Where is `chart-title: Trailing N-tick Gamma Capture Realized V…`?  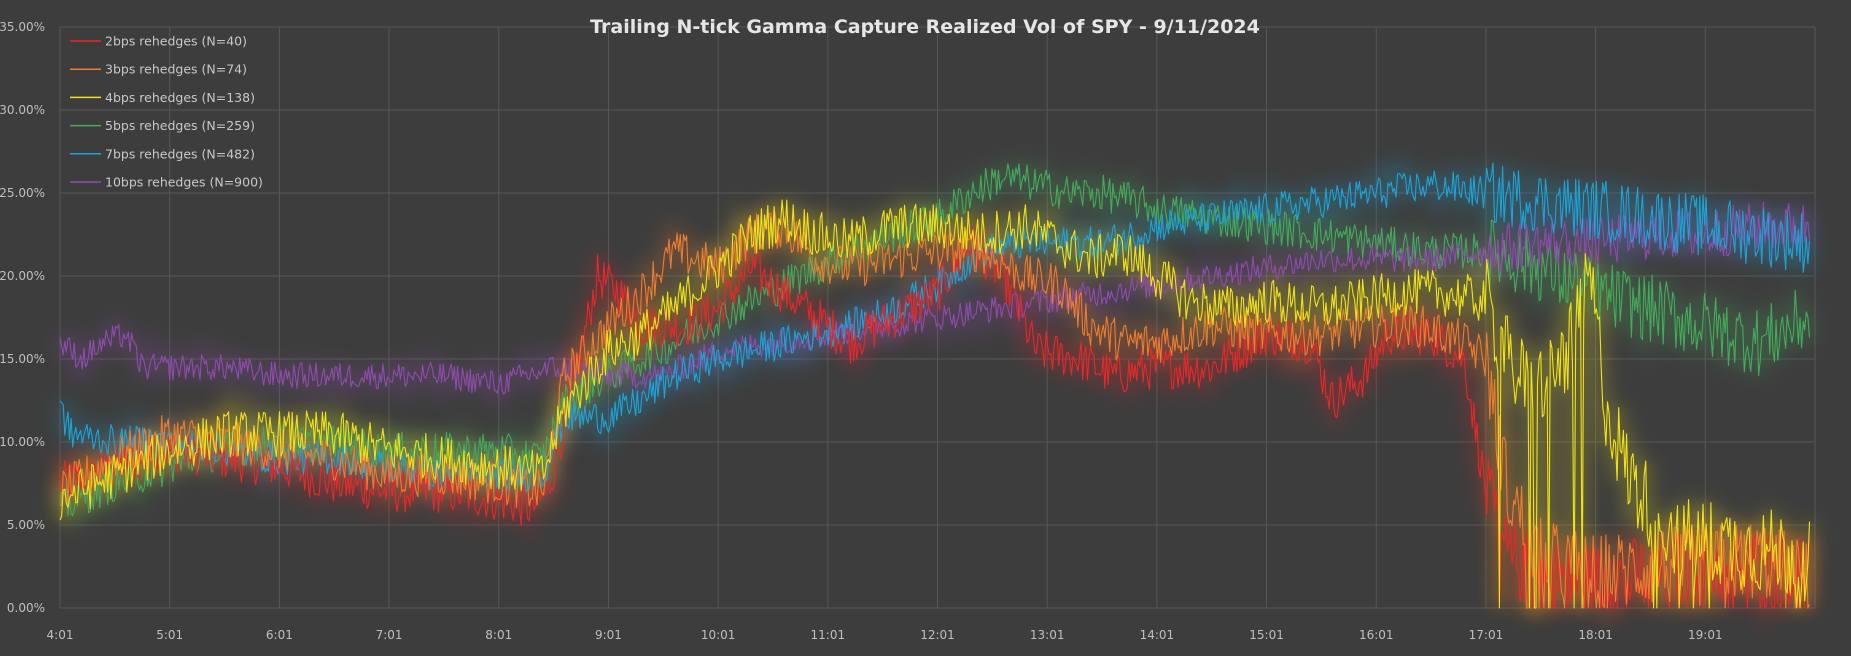
chart-title: Trailing N-tick Gamma Capture Realized V… is located at coordinates (925, 27).